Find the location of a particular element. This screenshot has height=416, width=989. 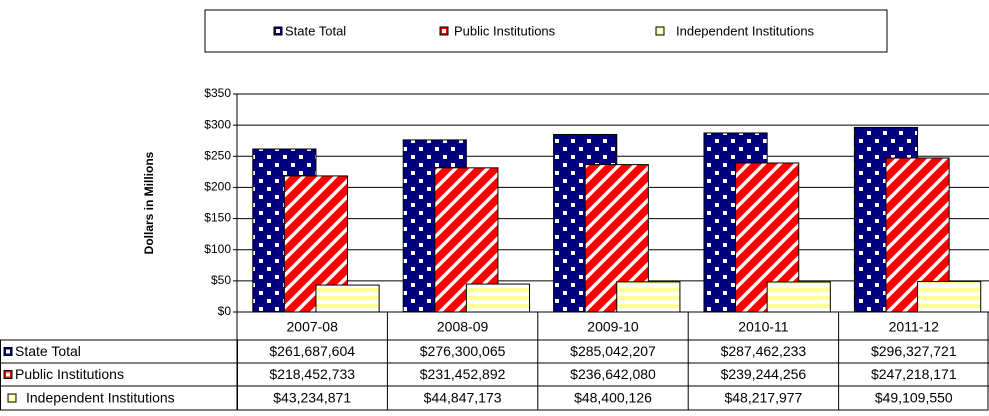

table-value: $261,687,604 is located at coordinates (312, 351).